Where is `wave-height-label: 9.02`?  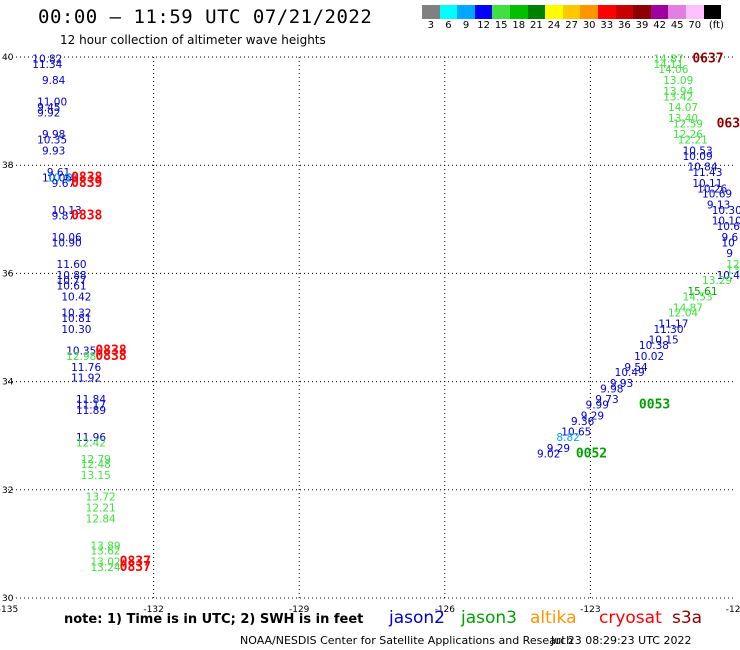 wave-height-label: 9.02 is located at coordinates (548, 454).